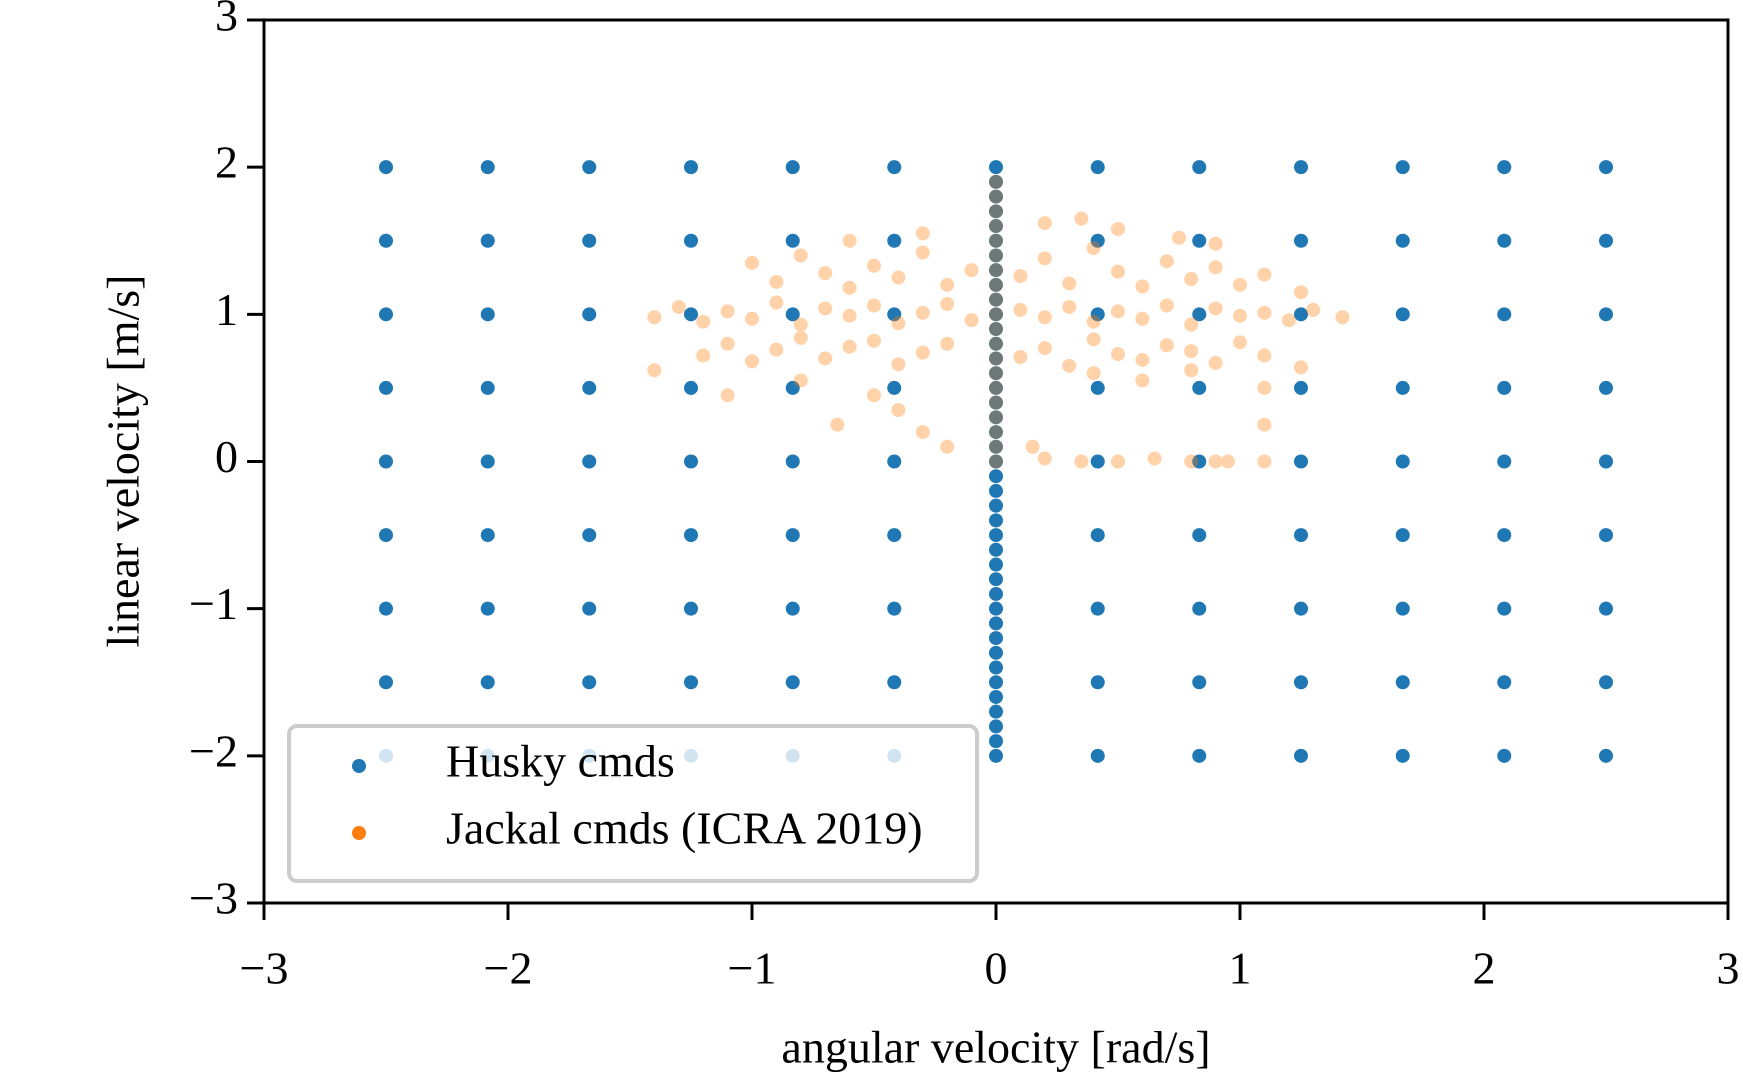 This screenshot has height=1077, width=1743. Describe the element at coordinates (560, 761) in the screenshot. I see `legend-label: Husky cmds` at that location.